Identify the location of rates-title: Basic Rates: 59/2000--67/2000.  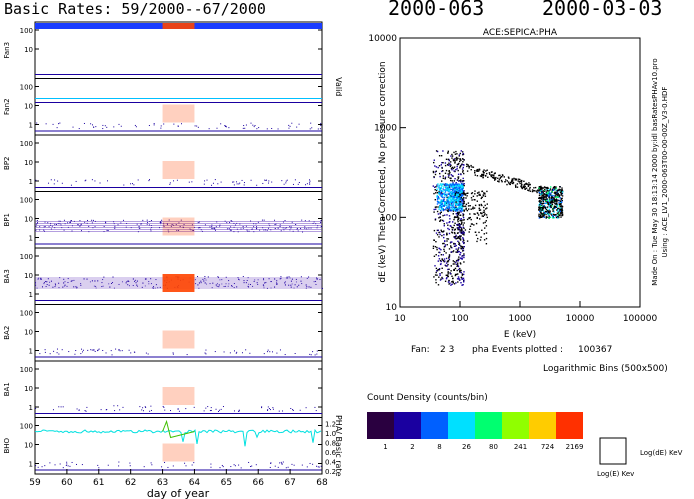
(135, 9).